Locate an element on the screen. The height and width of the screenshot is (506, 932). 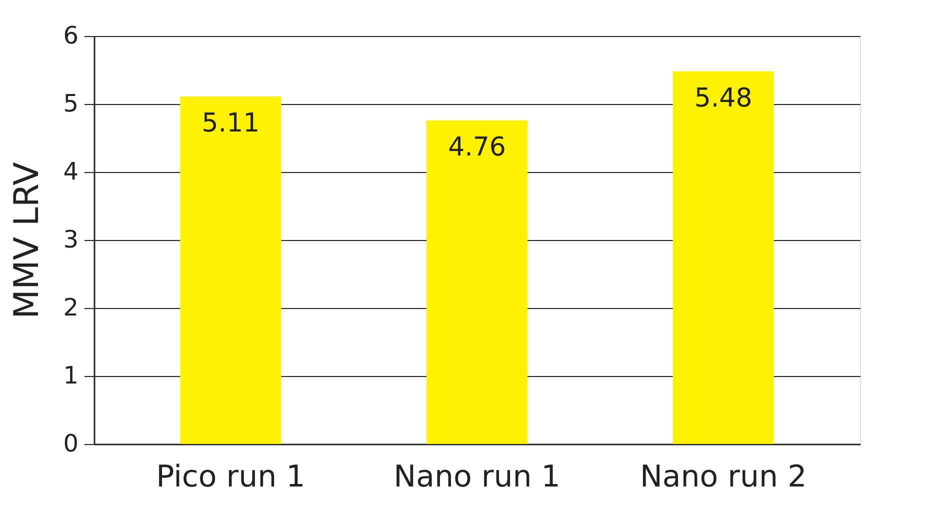
data-label: 4.76 is located at coordinates (477, 147).